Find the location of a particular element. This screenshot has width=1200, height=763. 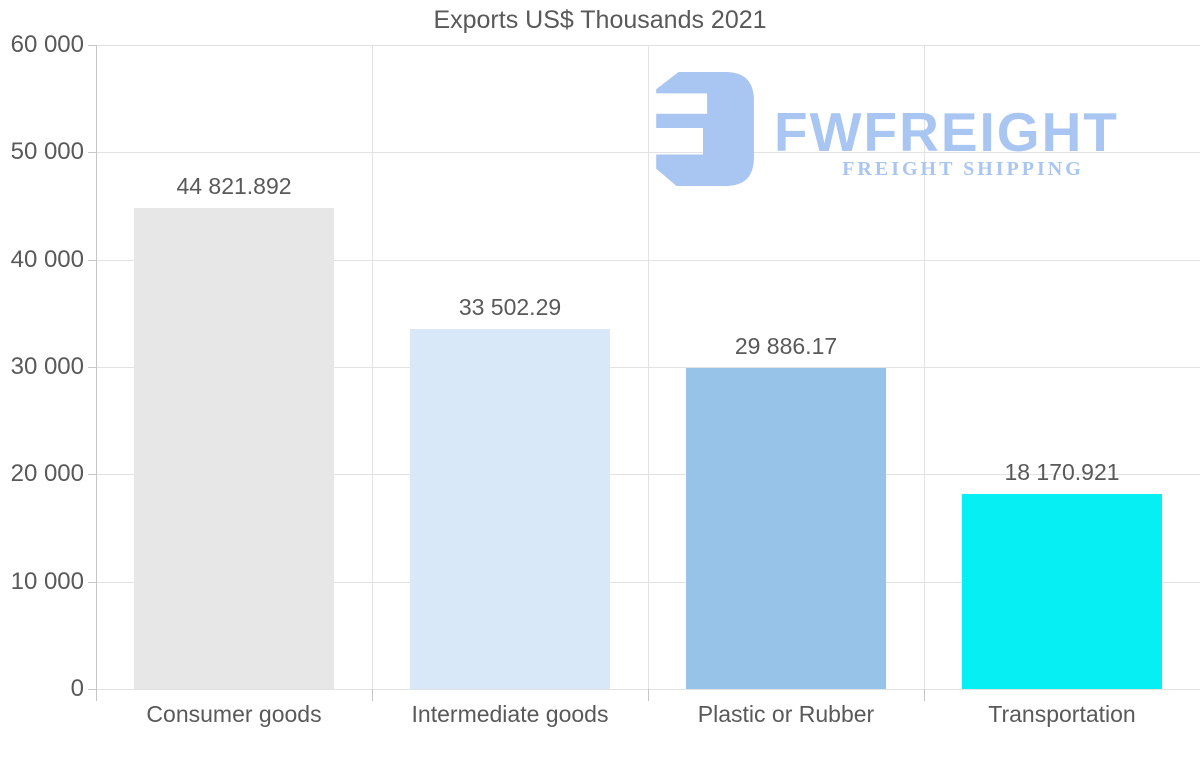

y-axis-tick-label: 40 000 is located at coordinates (47, 259).